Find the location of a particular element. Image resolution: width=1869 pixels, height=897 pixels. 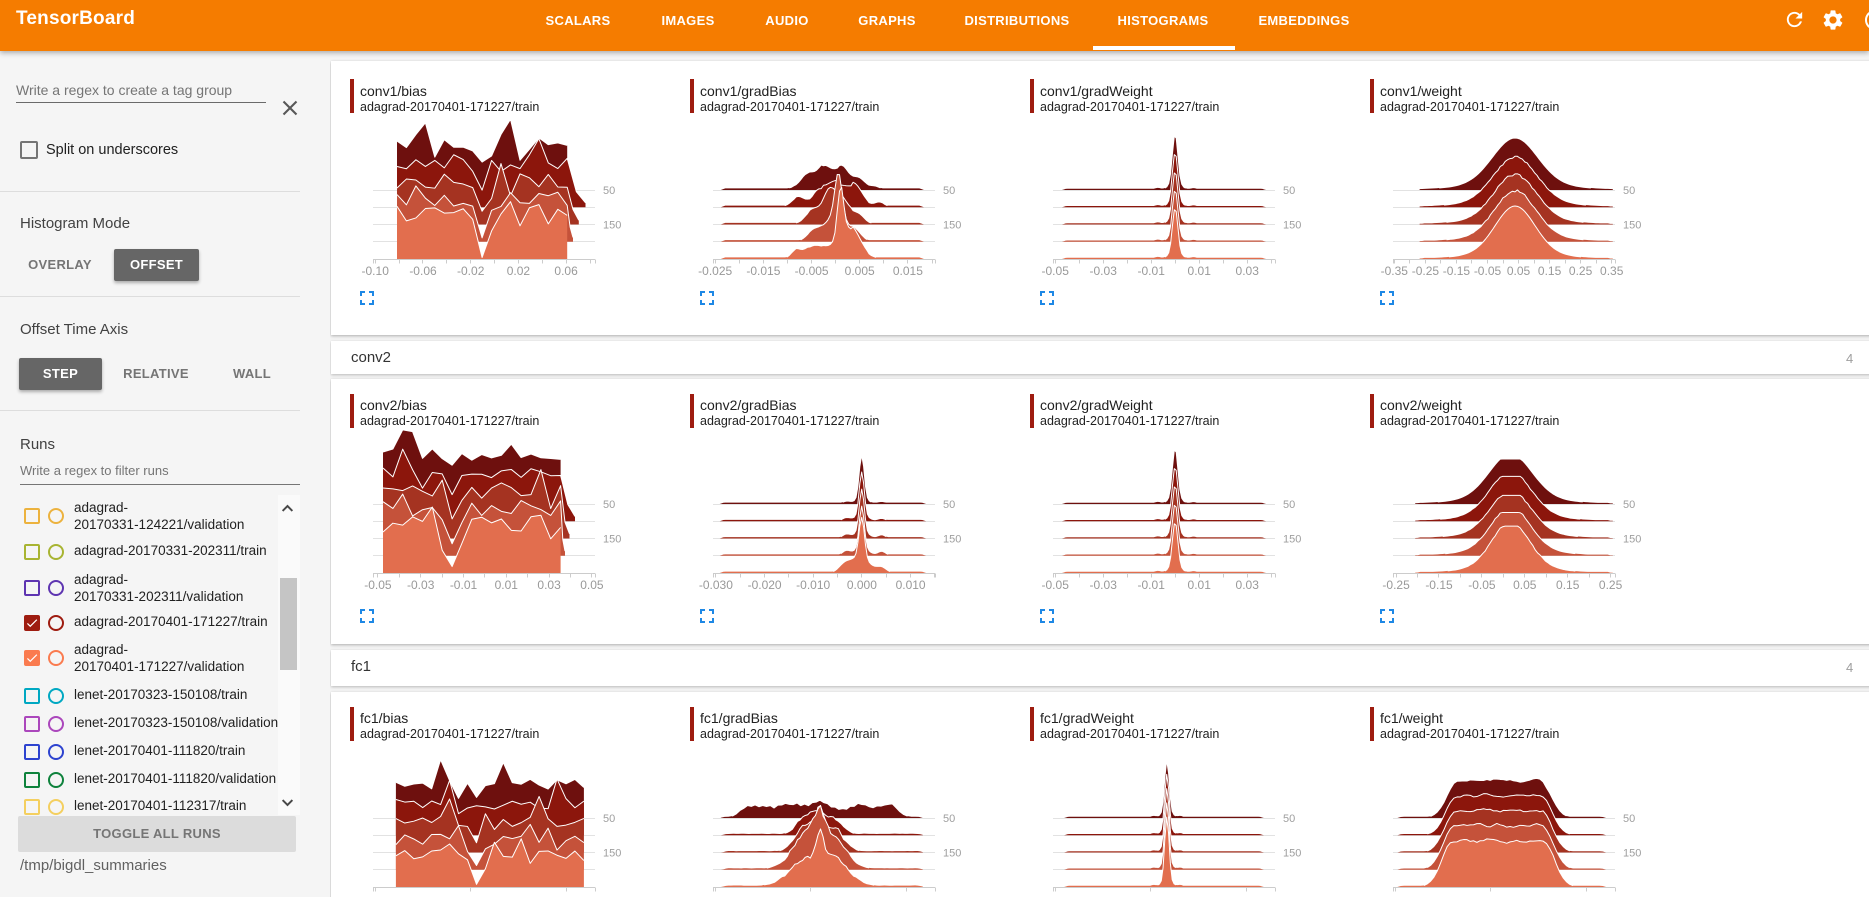

svg-text: 0.000 is located at coordinates (862, 585).